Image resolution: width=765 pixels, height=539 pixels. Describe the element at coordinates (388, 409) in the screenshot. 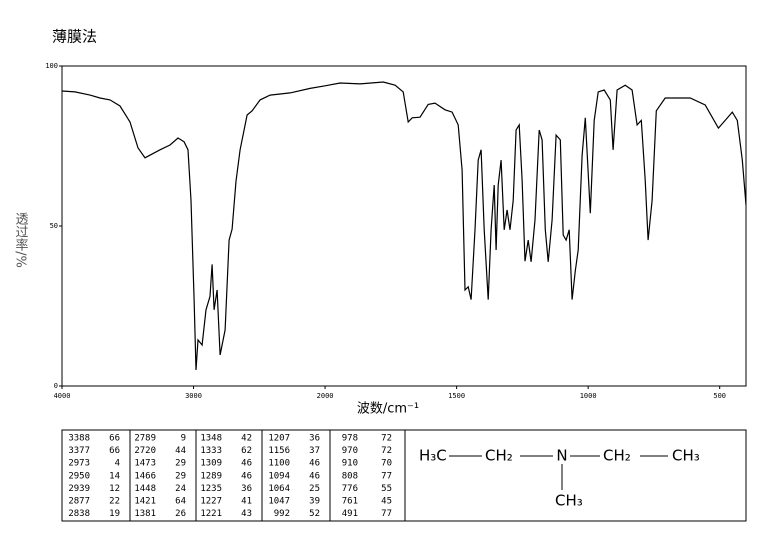

I see `x-axis-label: 波数/cm⁻¹` at that location.